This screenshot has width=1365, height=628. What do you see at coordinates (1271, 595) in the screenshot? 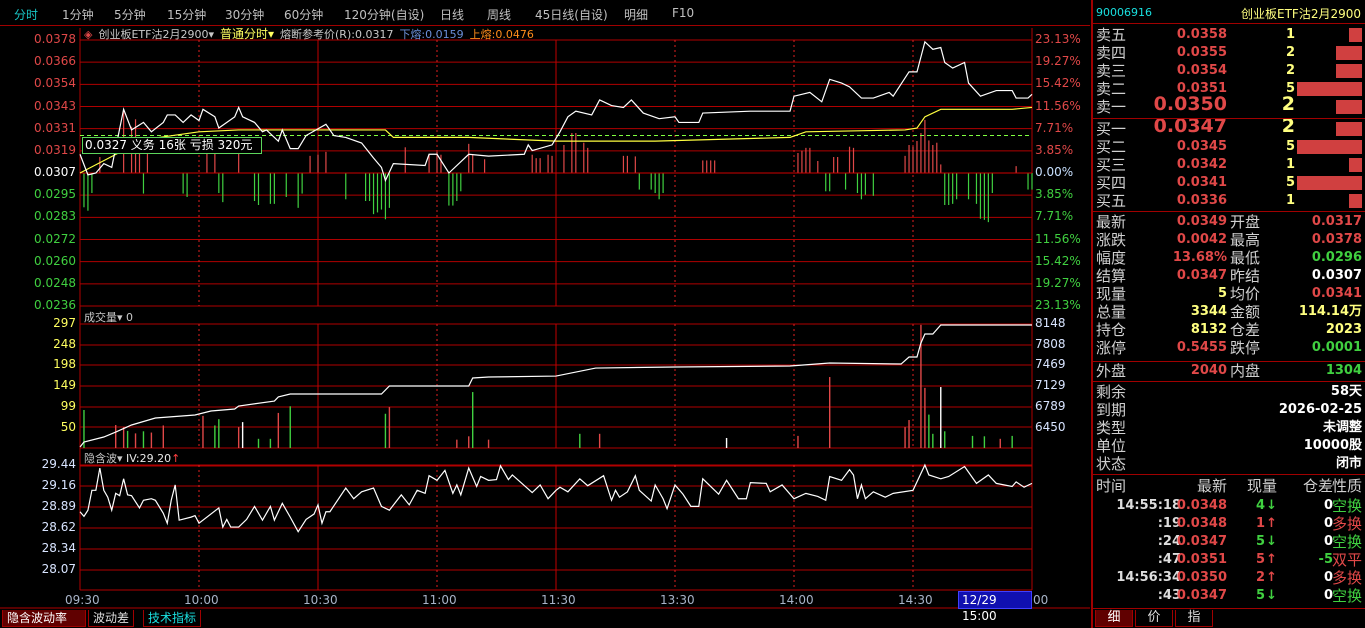
I see `trade-direction-icon: ↓` at bounding box center [1271, 595].